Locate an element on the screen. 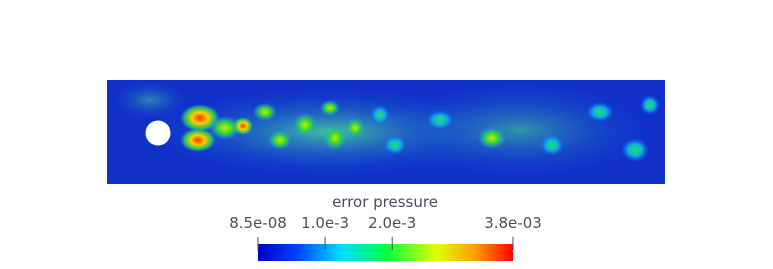 The height and width of the screenshot is (269, 773). tick-label: 8.5e-08 is located at coordinates (258, 223).